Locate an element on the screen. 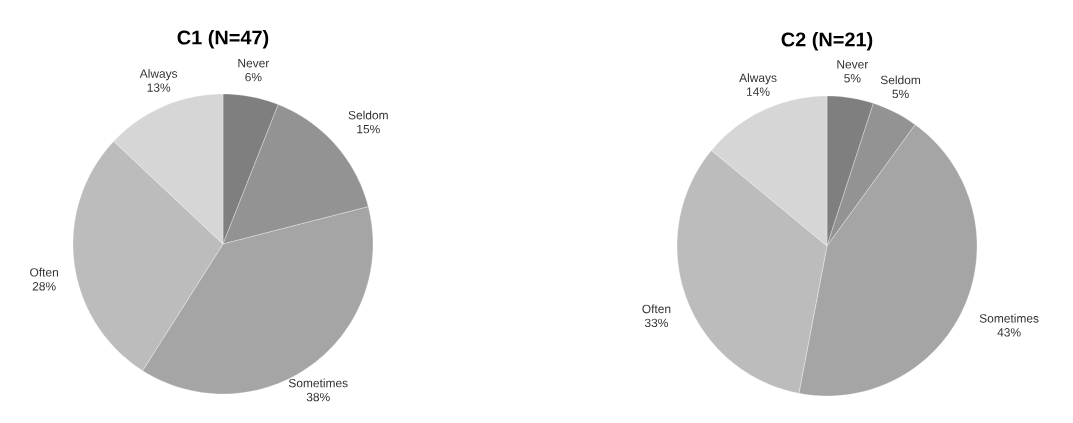 The image size is (1073, 423). data-label: 15% is located at coordinates (368, 129).